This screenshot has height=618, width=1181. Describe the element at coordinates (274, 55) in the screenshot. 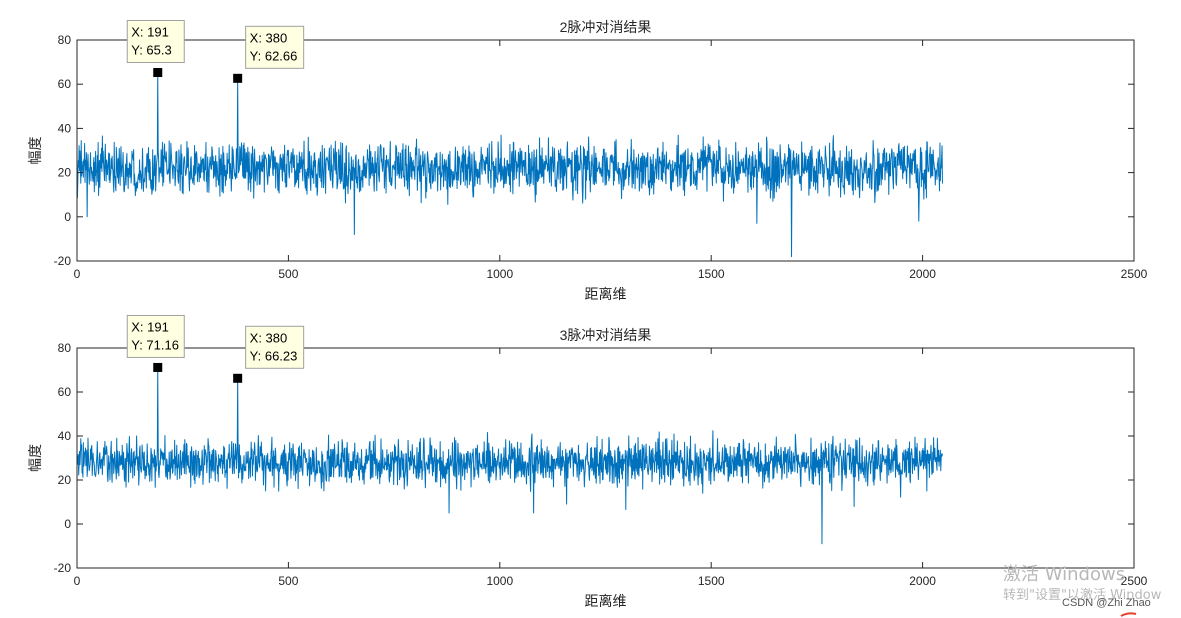

I see `datatip-y-value: Y: 62.66` at that location.